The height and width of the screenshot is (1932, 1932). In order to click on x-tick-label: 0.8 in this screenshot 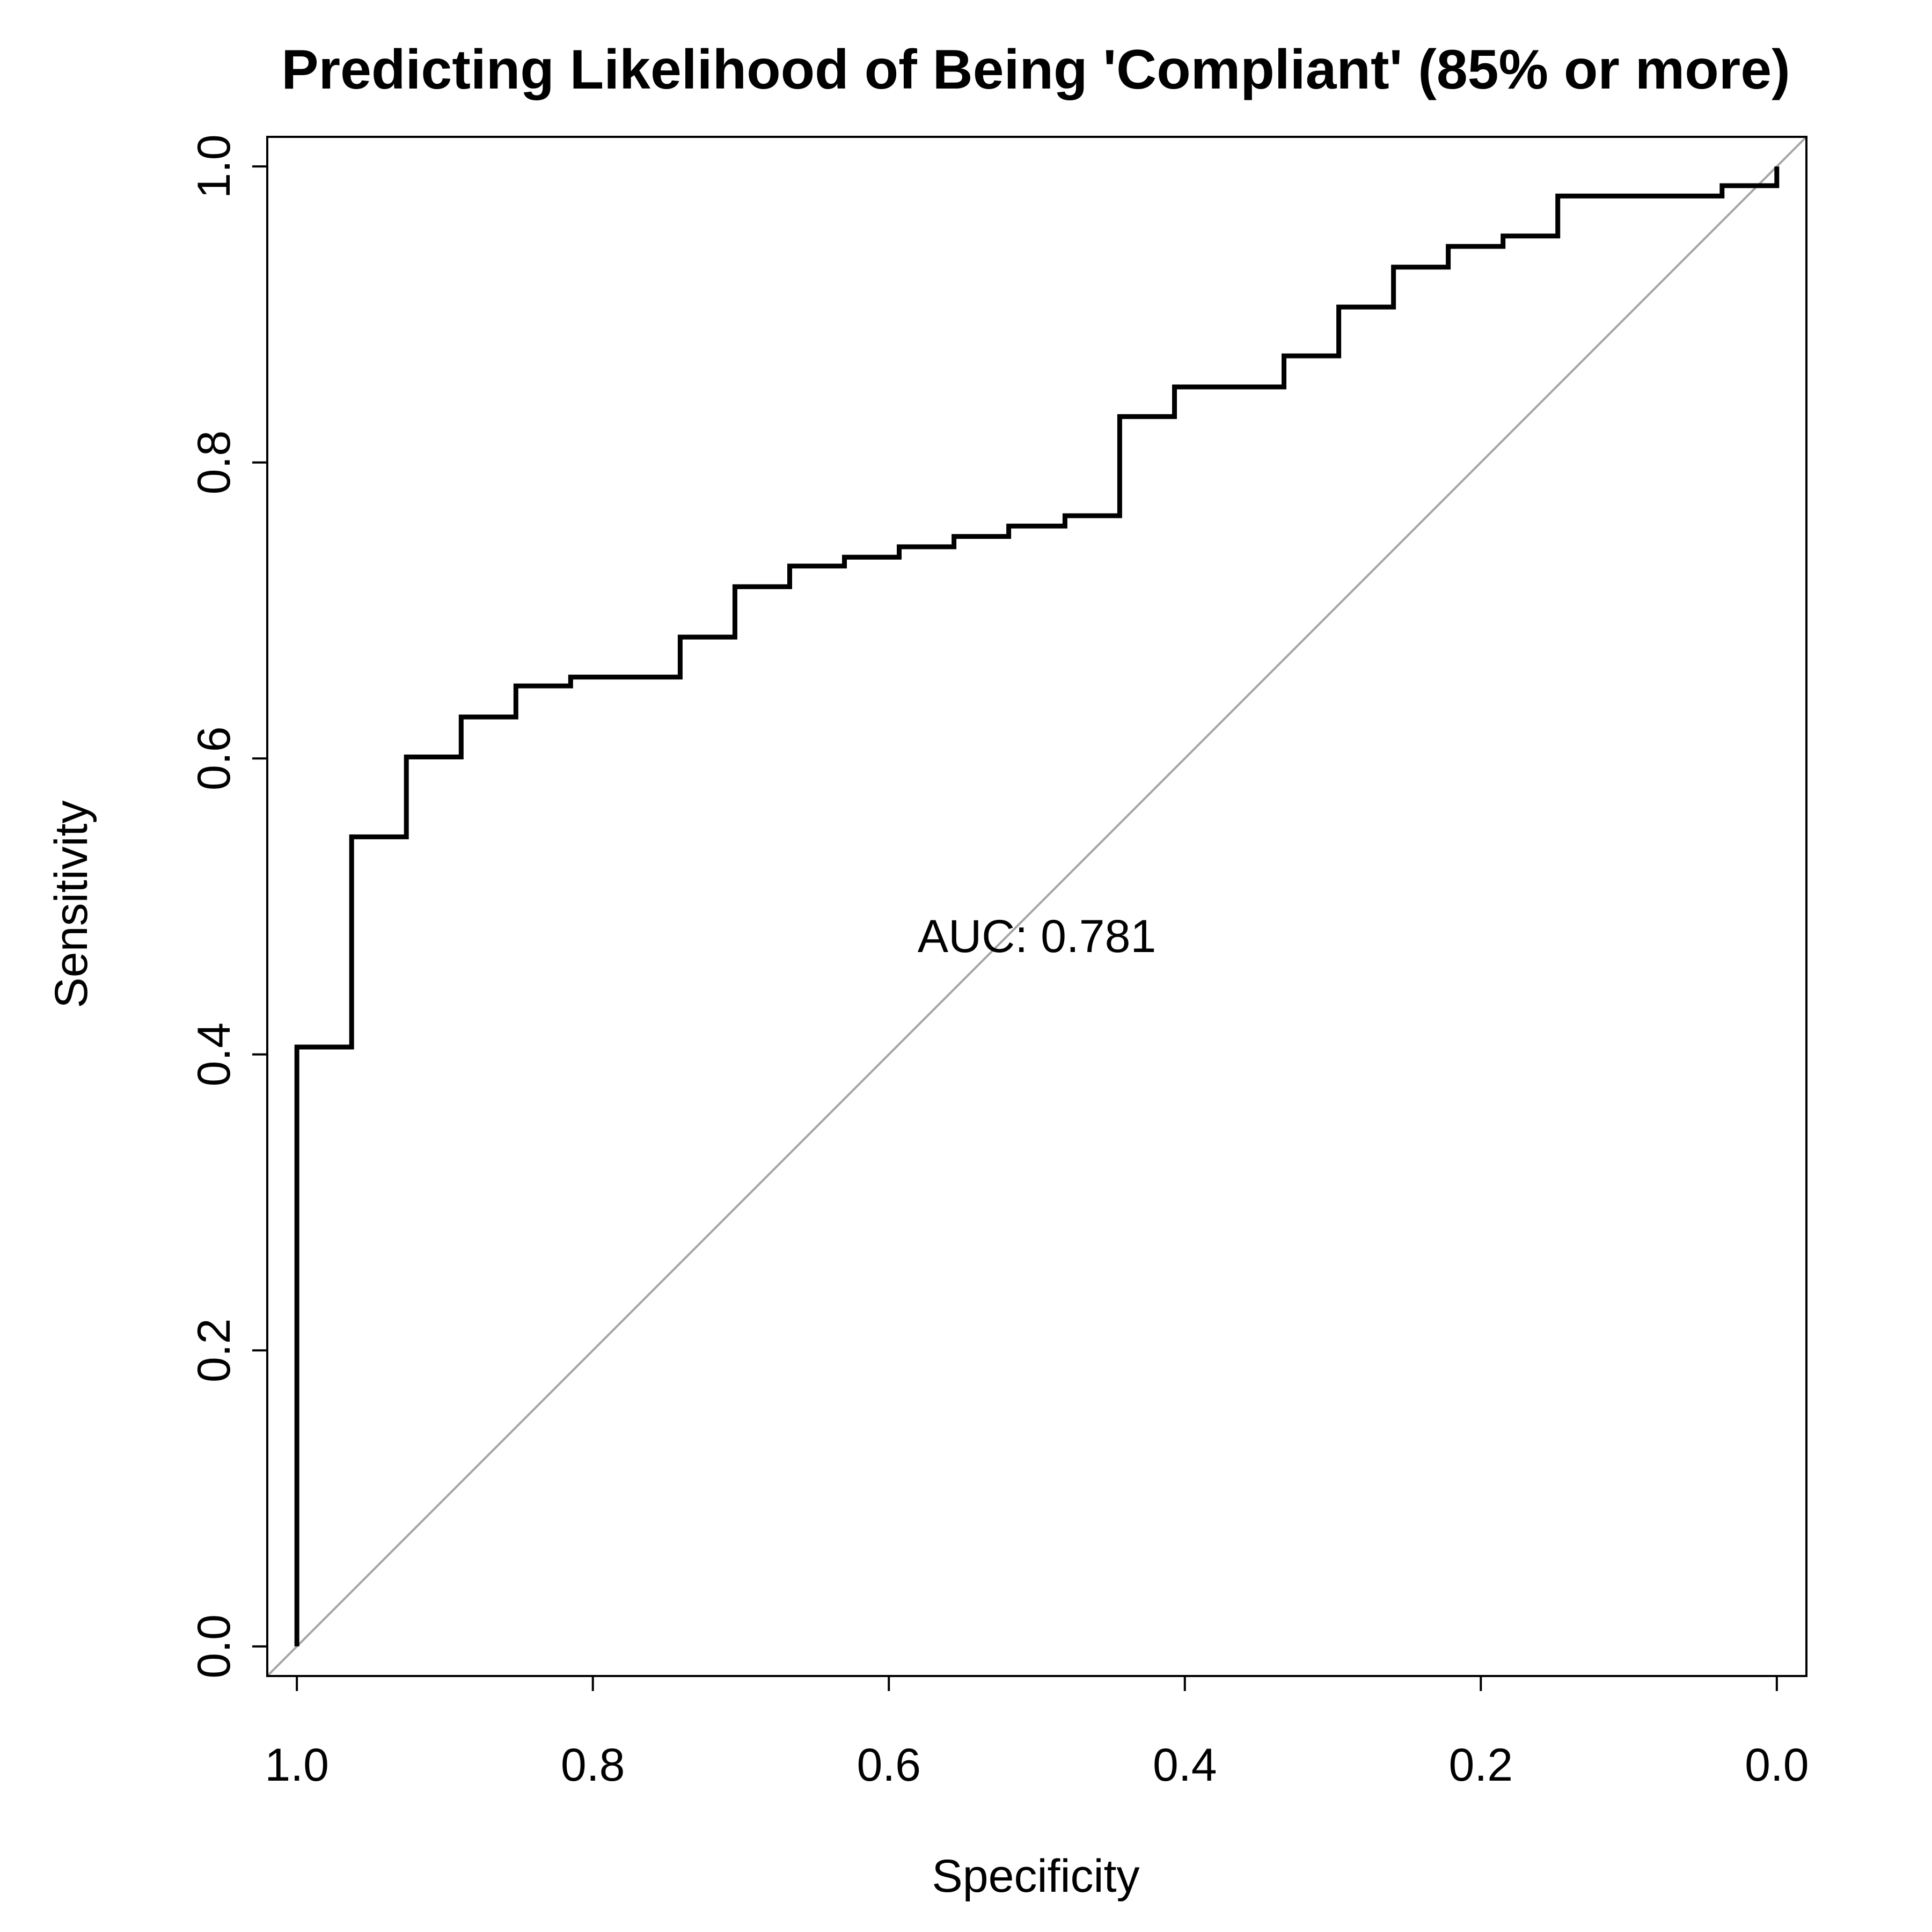, I will do `click(593, 1765)`.